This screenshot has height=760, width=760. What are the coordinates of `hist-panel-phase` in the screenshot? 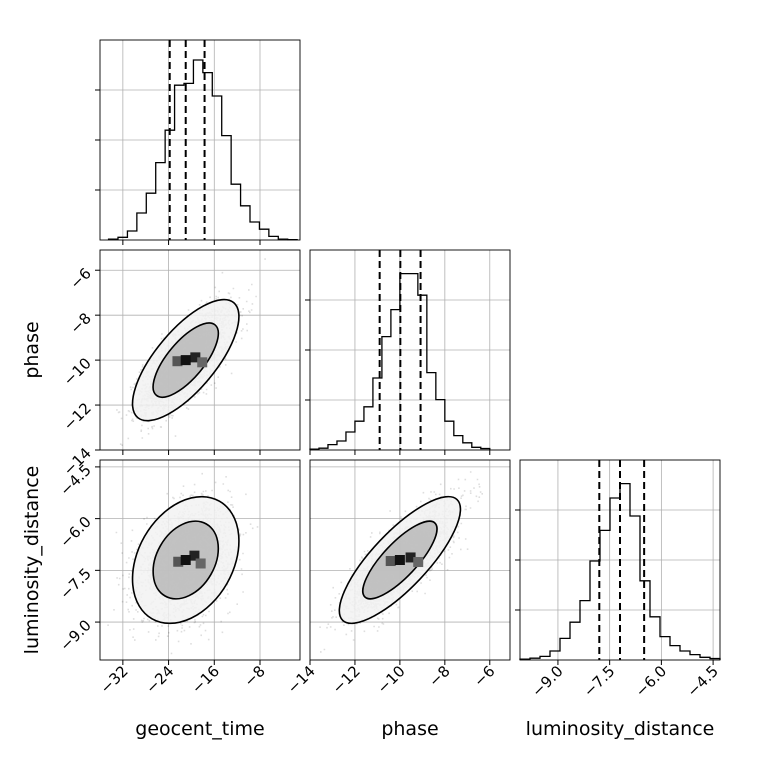 It's located at (408, 350).